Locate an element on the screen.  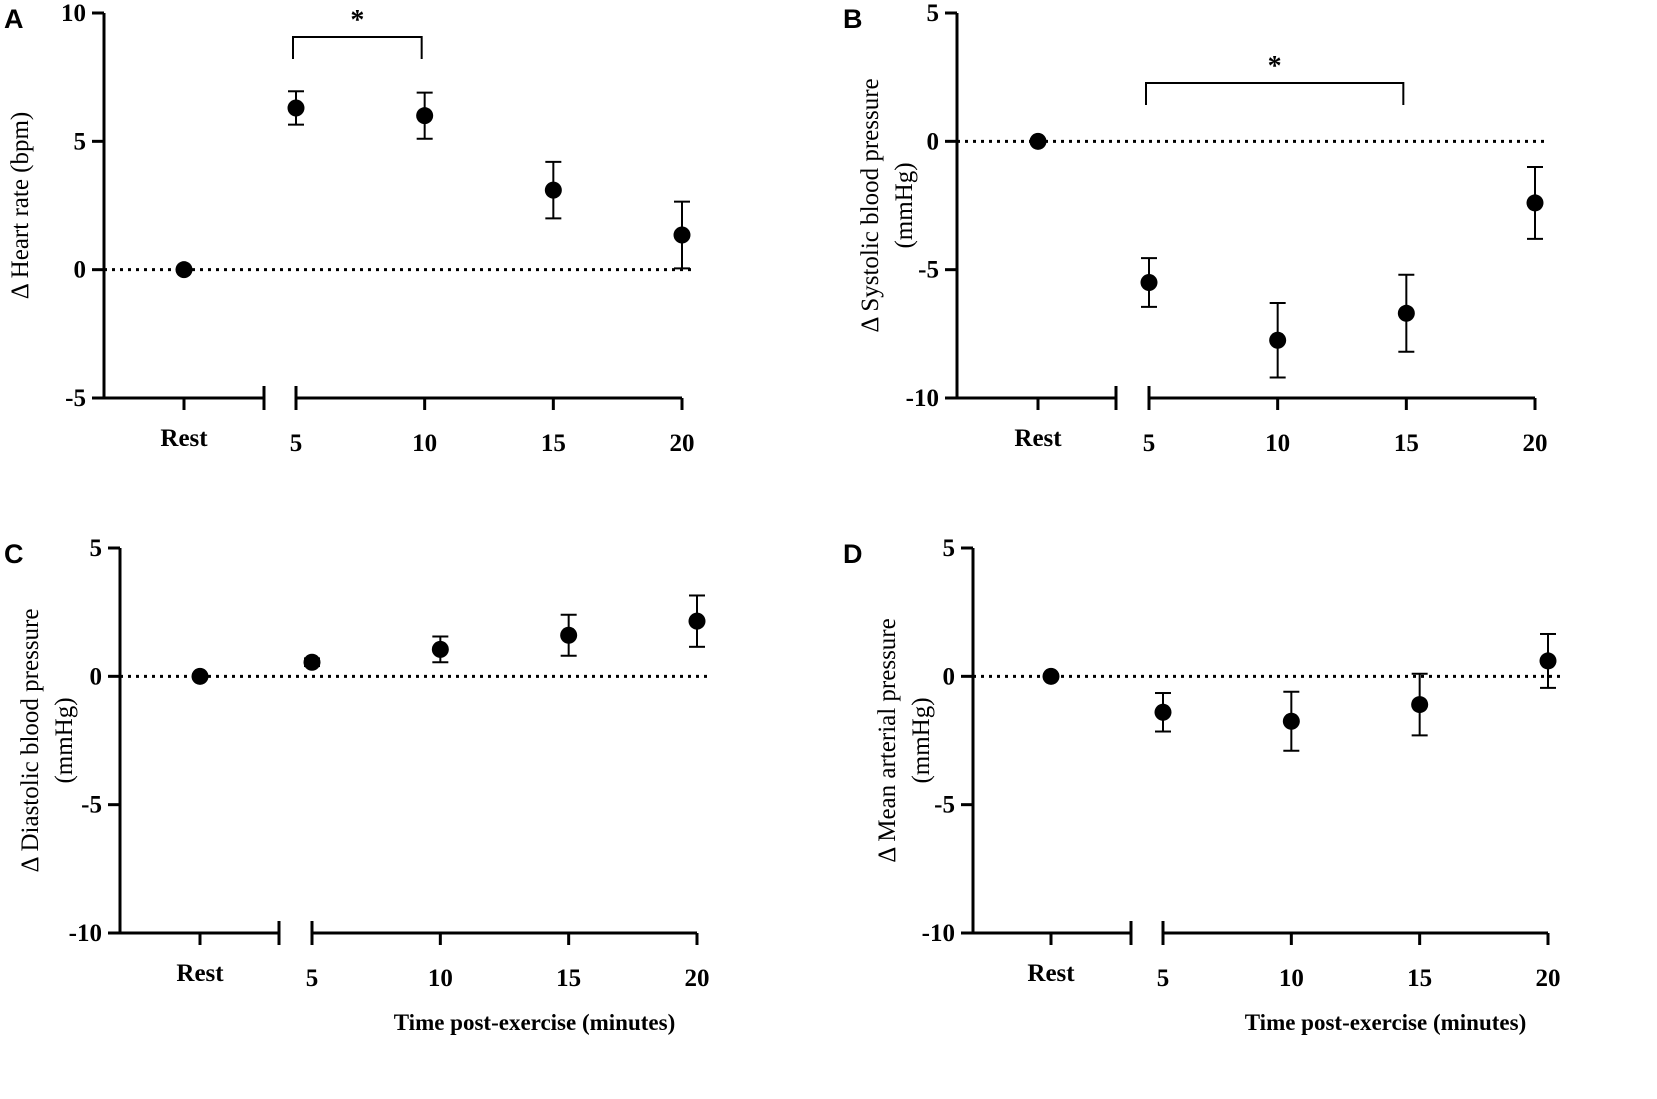
y-axis-title-group: Δ Systolic blood pressure (mmHg) is located at coordinates (887, 205).